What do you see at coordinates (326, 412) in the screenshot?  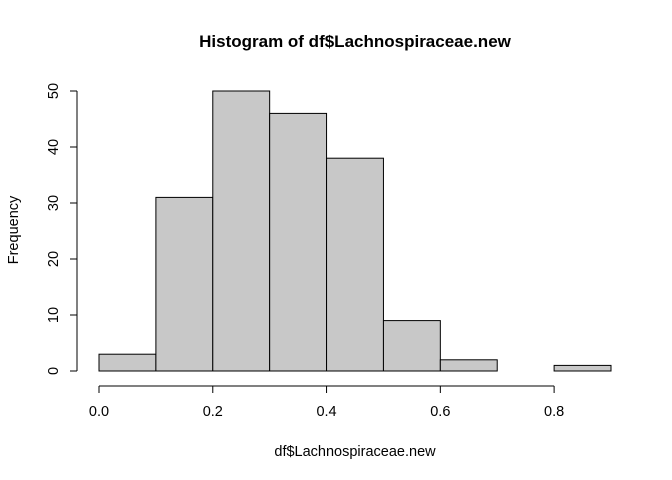 I see `x-tick-label-2: 0.4` at bounding box center [326, 412].